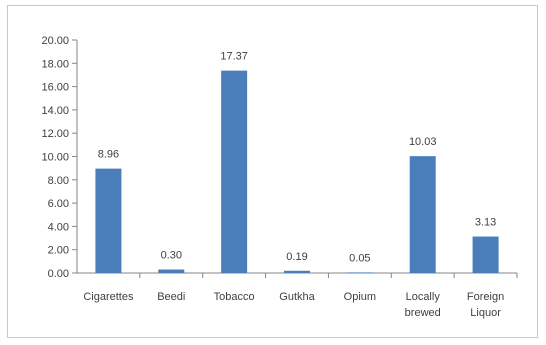  What do you see at coordinates (108, 297) in the screenshot?
I see `x-tick-label: Cigarettes` at bounding box center [108, 297].